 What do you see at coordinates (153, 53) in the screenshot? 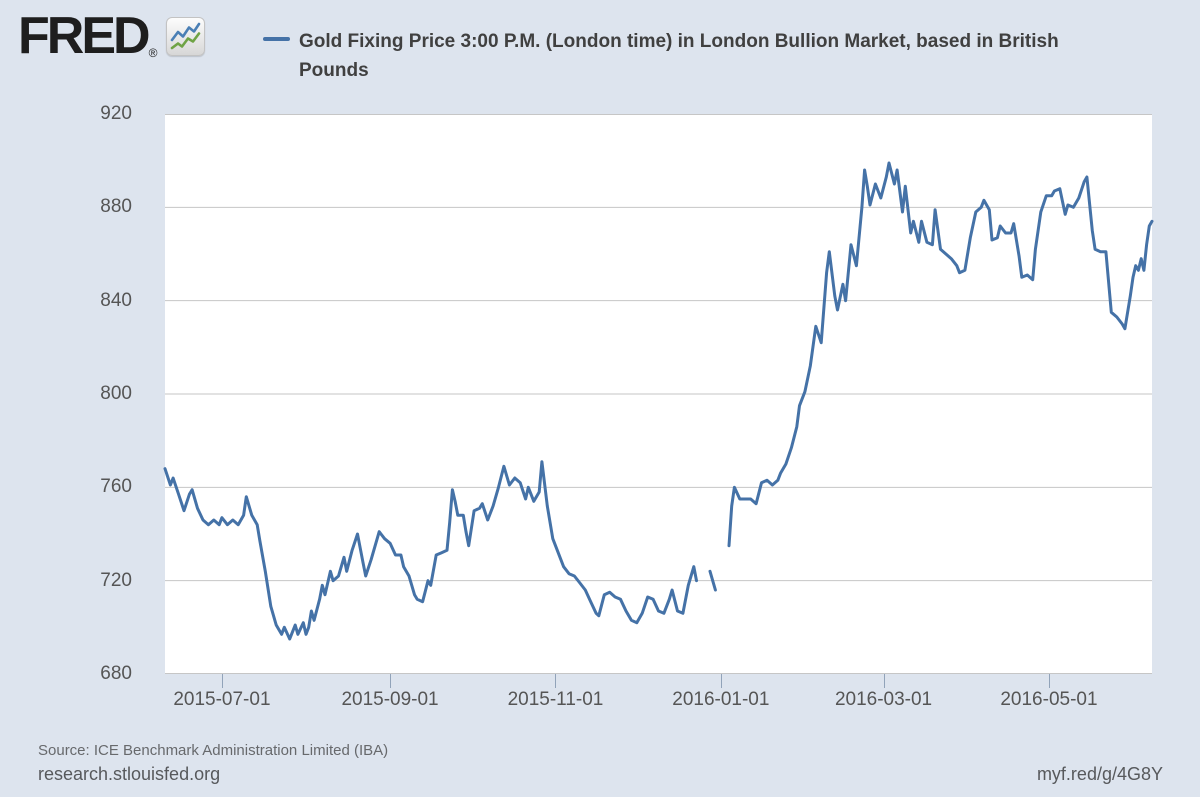
I see `registered-trademark: ®` at bounding box center [153, 53].